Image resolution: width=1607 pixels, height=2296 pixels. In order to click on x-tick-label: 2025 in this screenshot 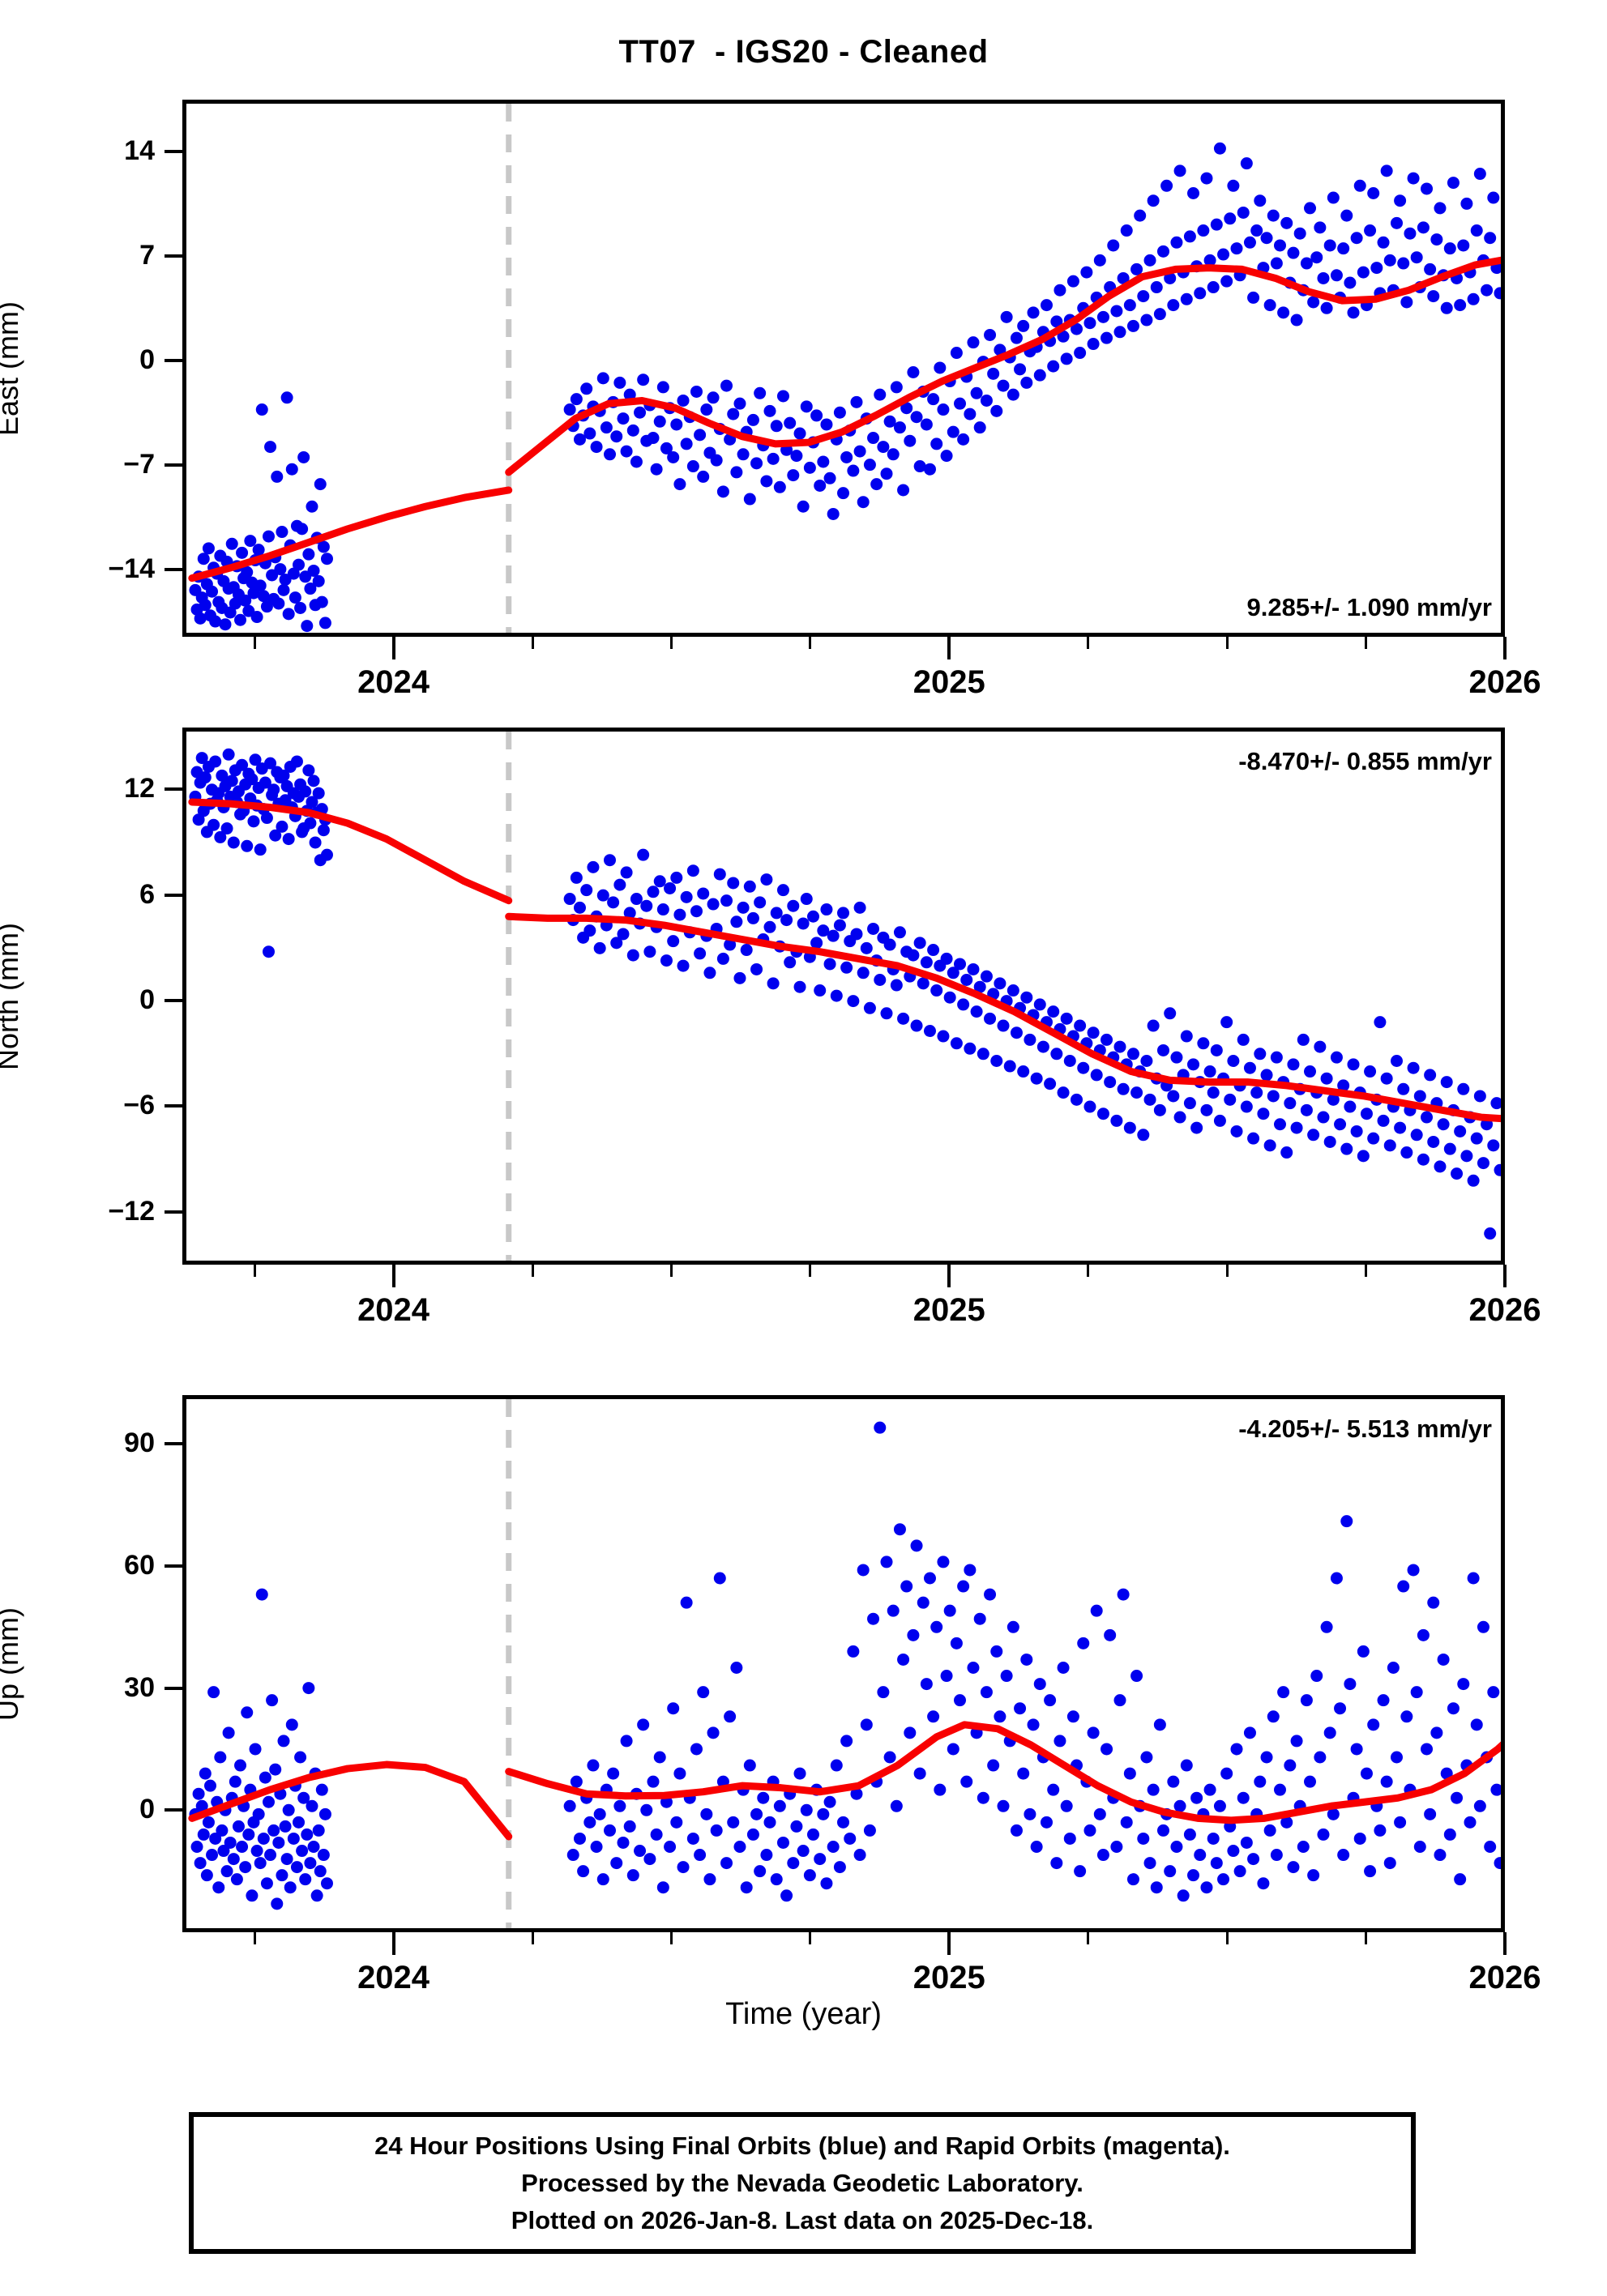, I will do `click(949, 1310)`.